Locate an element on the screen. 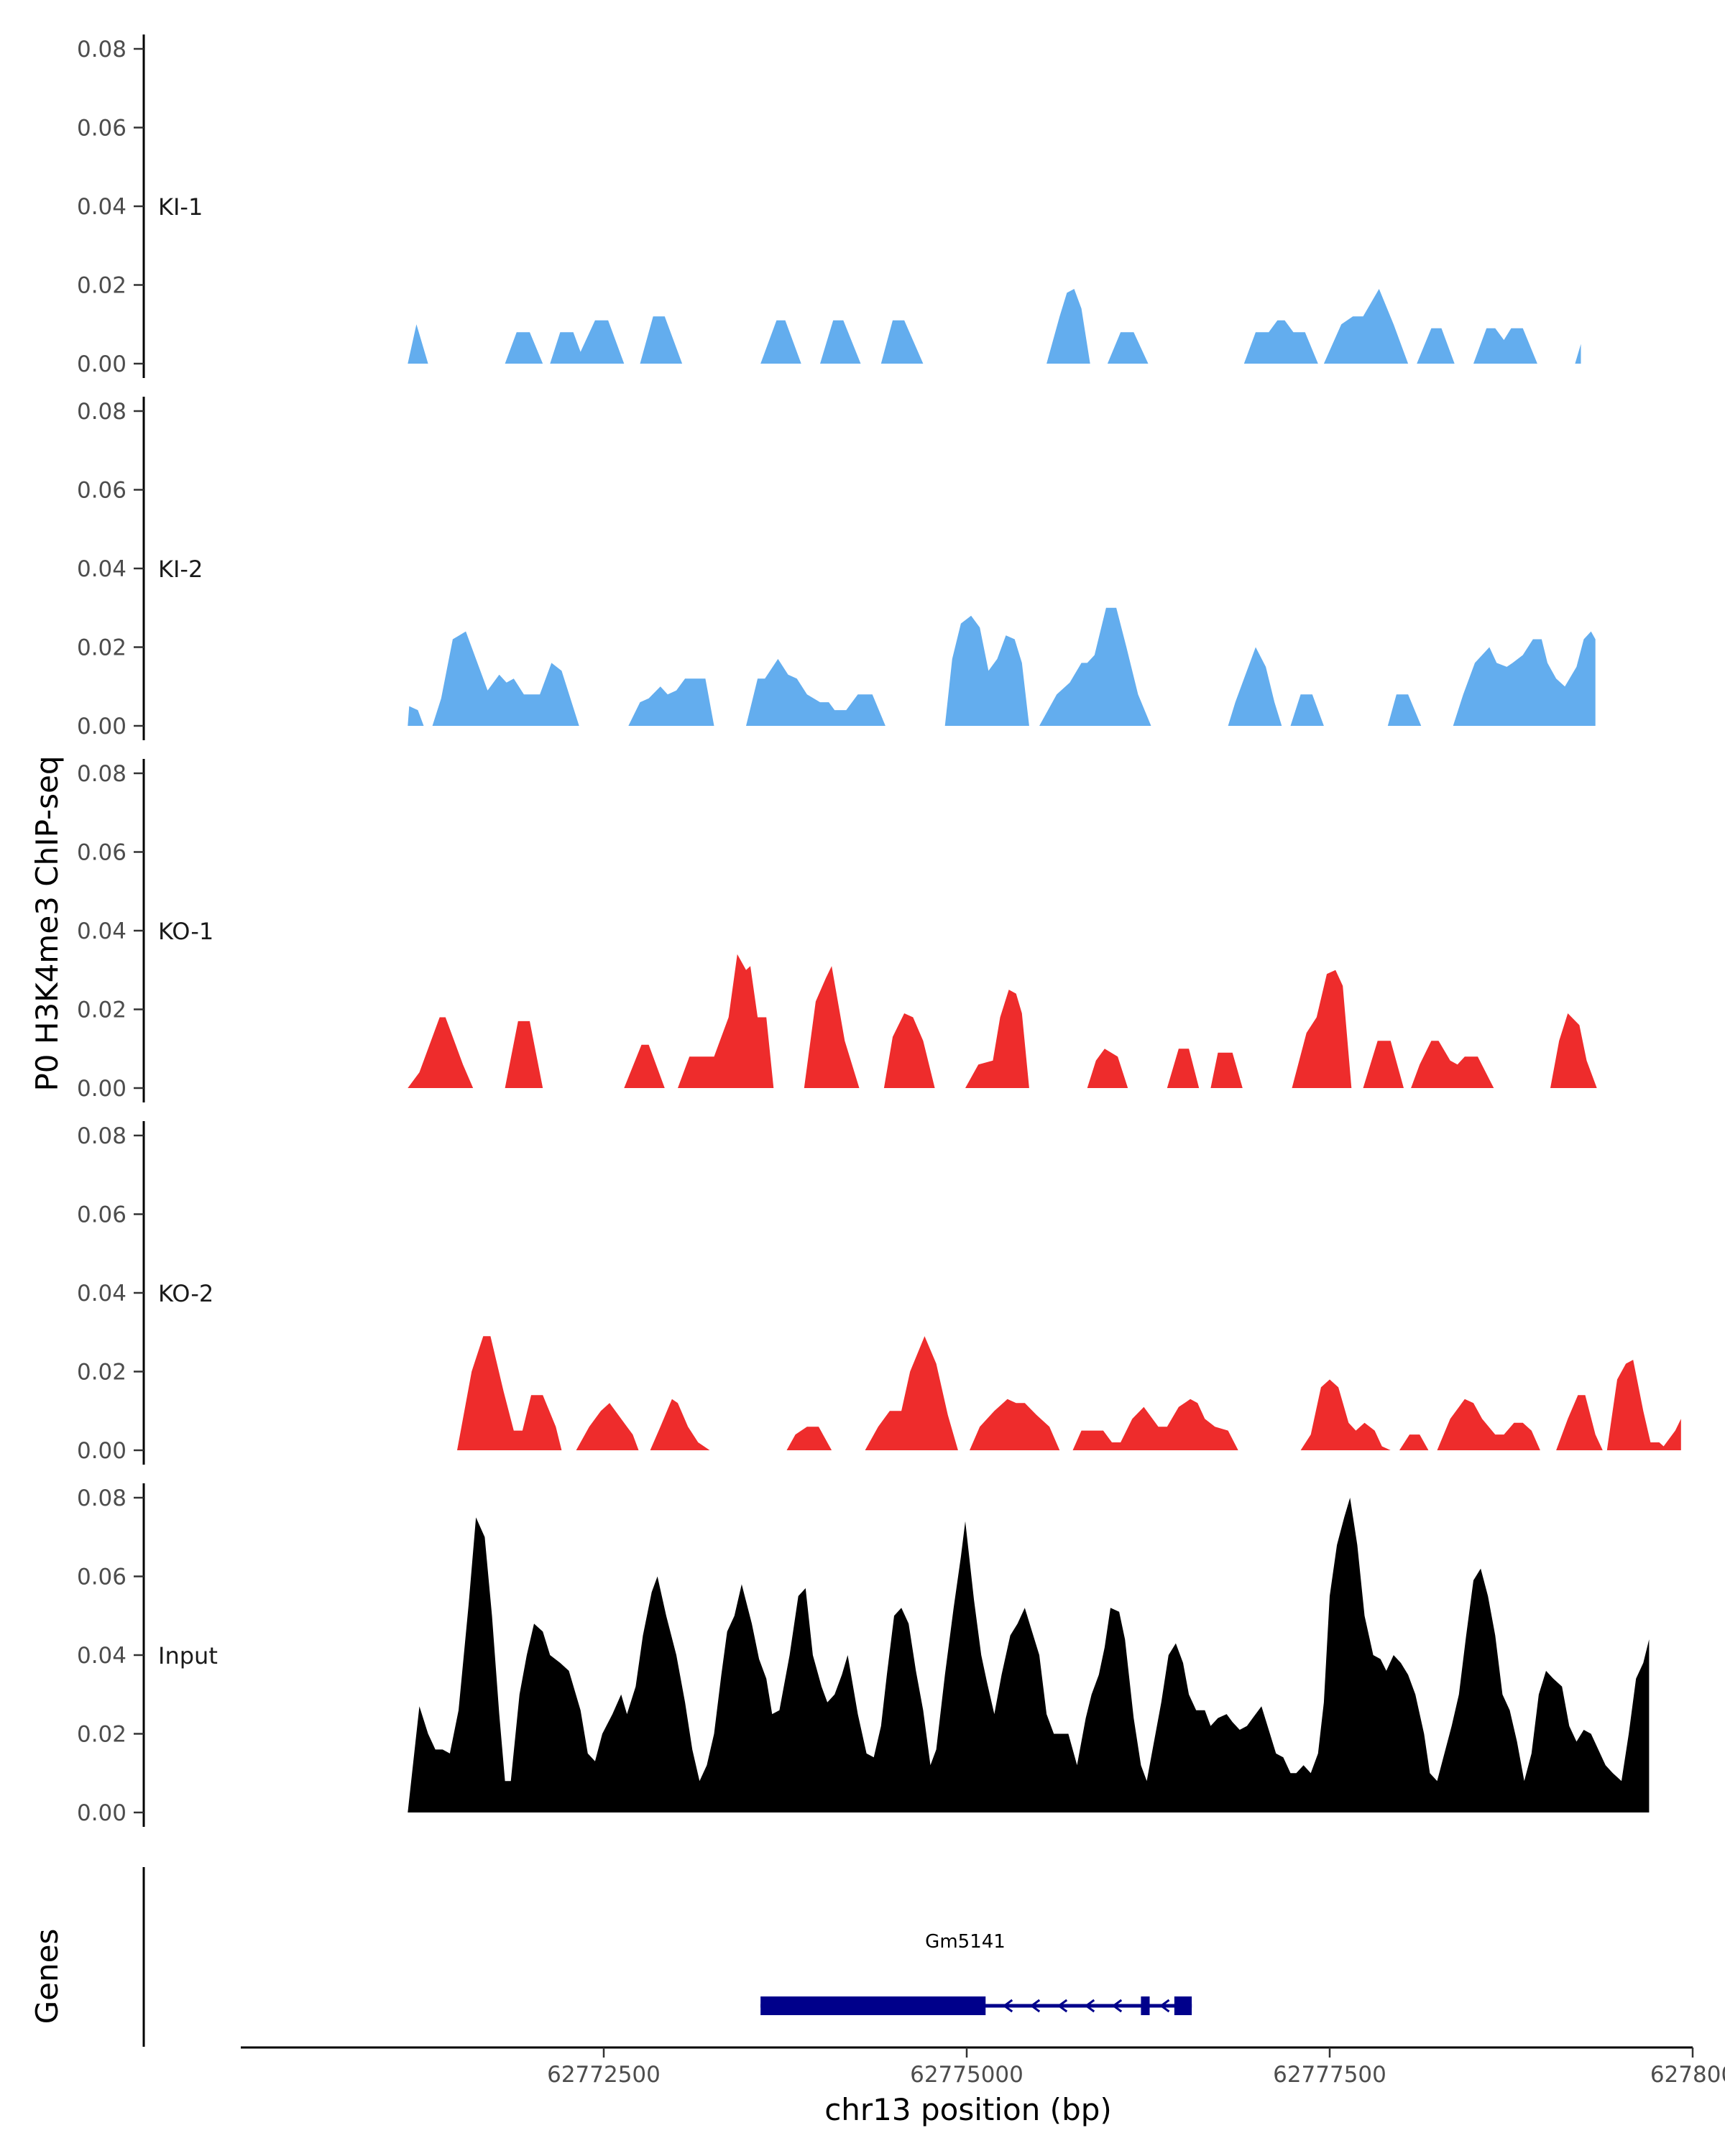  x-tick-label: 62772500 is located at coordinates (604, 2075).